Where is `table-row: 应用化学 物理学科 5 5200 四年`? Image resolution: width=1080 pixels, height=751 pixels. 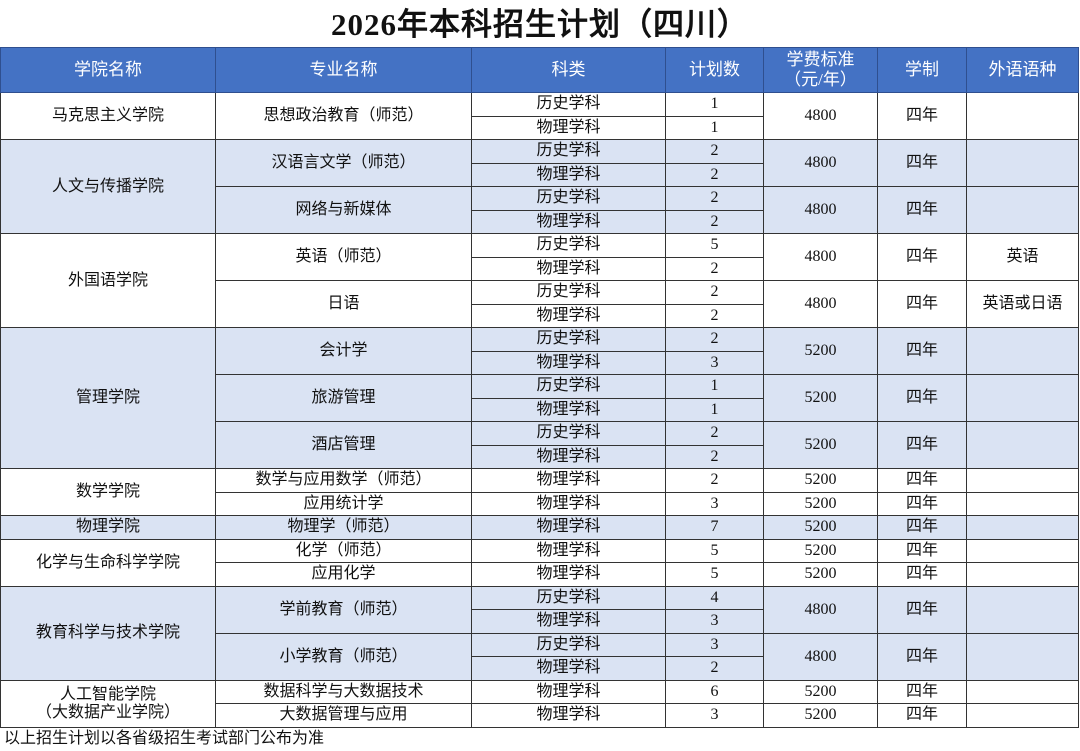
table-row: 应用化学 物理学科 5 5200 四年 is located at coordinates (540, 574).